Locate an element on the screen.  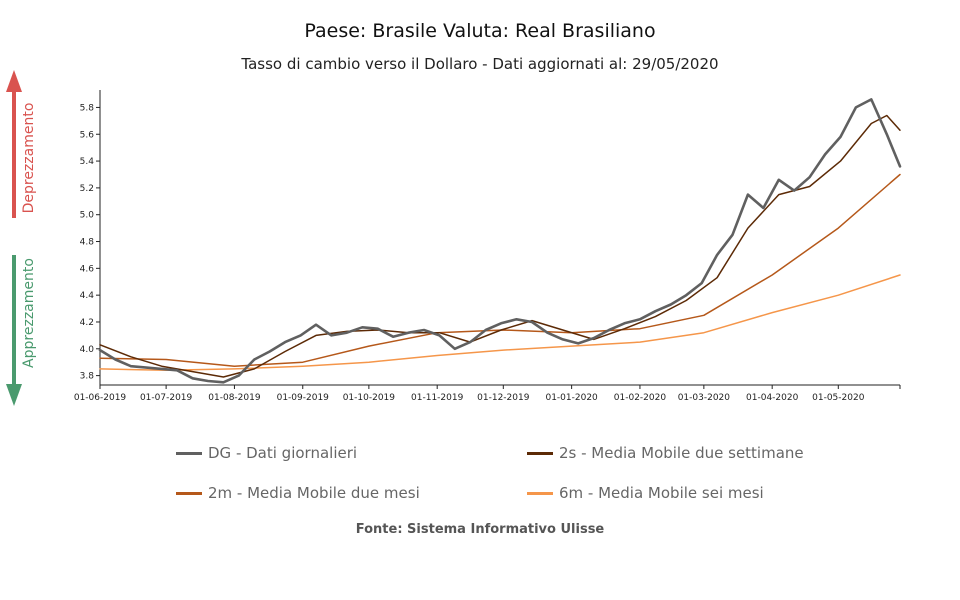
y-tick-label: 4.4 is located at coordinates (87, 296).